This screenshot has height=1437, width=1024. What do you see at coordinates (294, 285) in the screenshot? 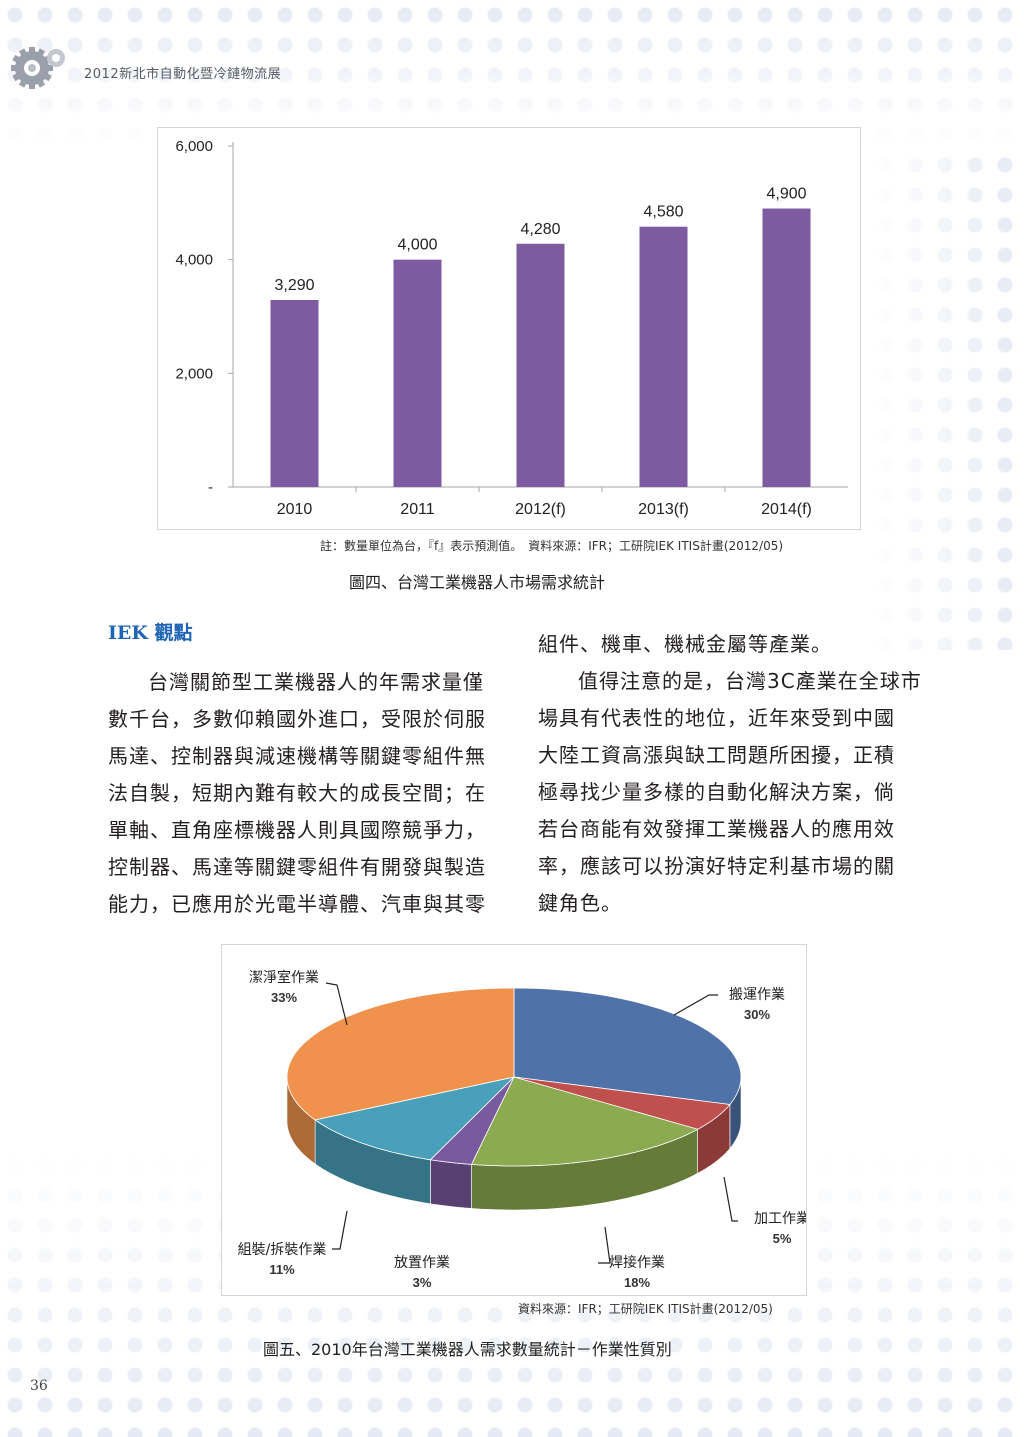
I see `bar-value-label: 3,290` at bounding box center [294, 285].